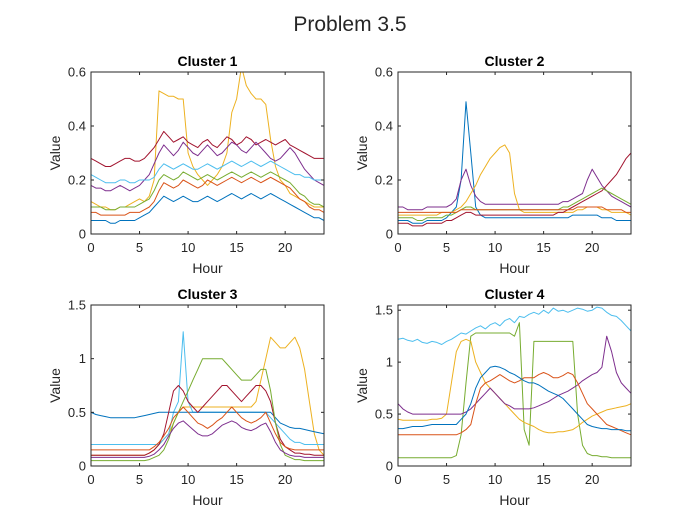 This screenshot has width=700, height=525. Describe the element at coordinates (515, 61) in the screenshot. I see `cluster-2-title: Cluster 2` at that location.